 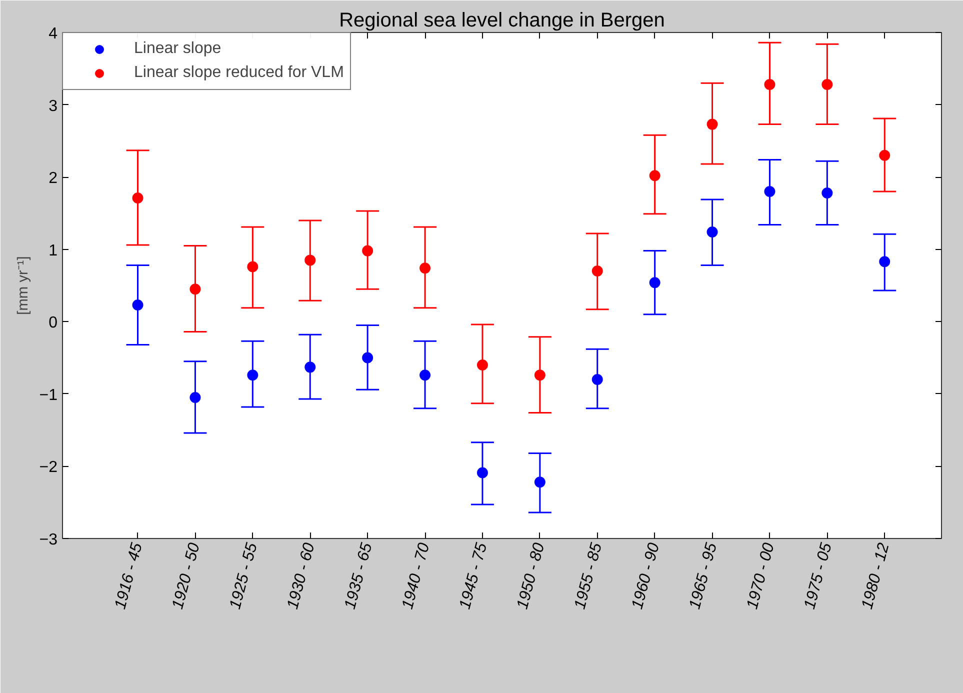 What do you see at coordinates (818, 576) in the screenshot?
I see `x-tick-label: 1975 - 05` at bounding box center [818, 576].